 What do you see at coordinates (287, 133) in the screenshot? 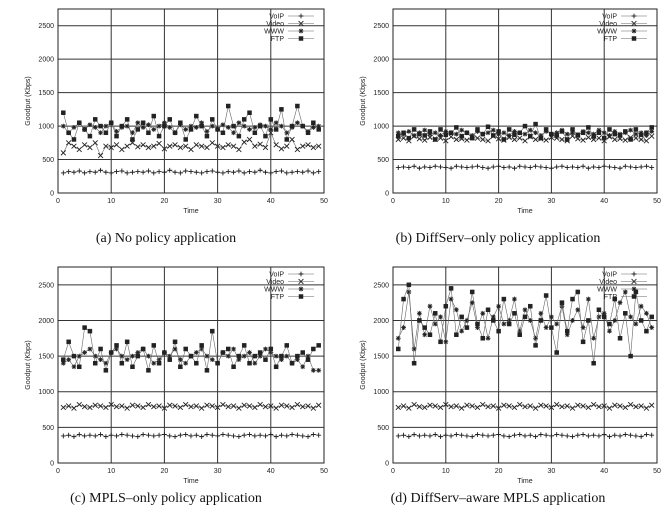
I see `point-a-www-43-shape` at bounding box center [287, 133].